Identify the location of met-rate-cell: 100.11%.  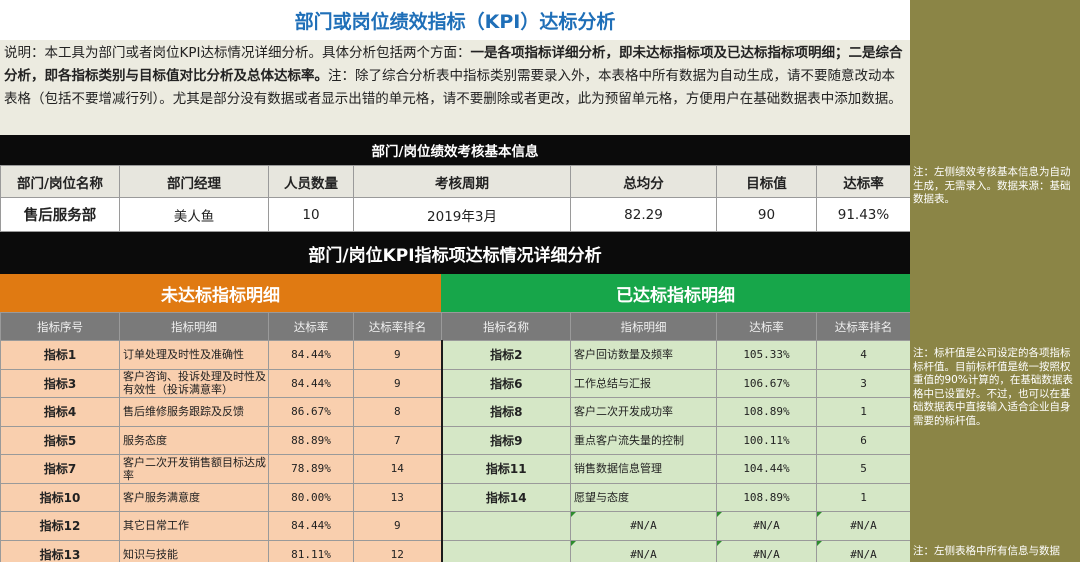
(766, 440).